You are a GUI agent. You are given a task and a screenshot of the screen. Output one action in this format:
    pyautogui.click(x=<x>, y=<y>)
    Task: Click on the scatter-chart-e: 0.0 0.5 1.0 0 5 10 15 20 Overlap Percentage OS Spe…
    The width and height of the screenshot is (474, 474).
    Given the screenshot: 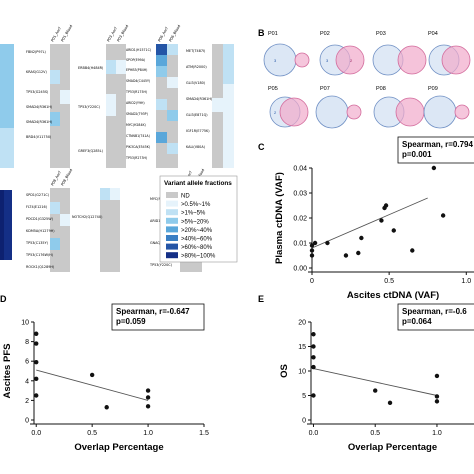 What is the action you would take?
    pyautogui.click(x=376, y=378)
    